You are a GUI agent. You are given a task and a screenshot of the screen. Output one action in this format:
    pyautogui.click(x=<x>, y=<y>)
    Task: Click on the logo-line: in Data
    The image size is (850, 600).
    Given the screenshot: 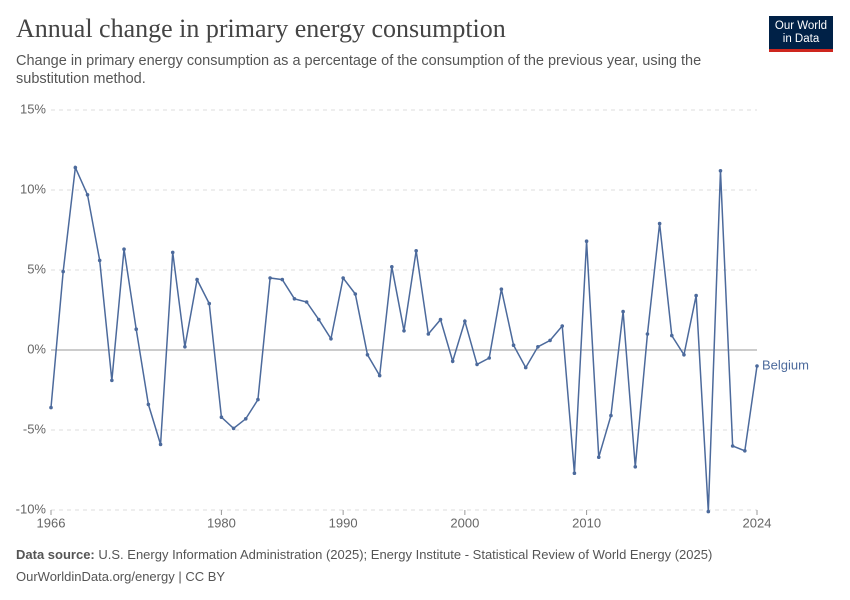 What is the action you would take?
    pyautogui.click(x=801, y=39)
    